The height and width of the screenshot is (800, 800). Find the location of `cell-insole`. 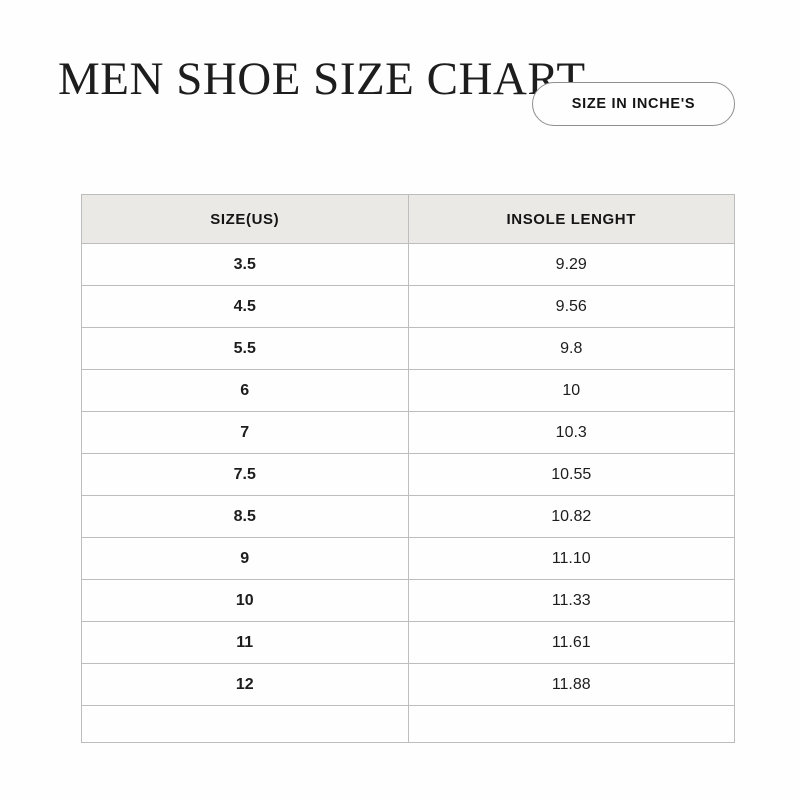

cell-insole is located at coordinates (571, 724).